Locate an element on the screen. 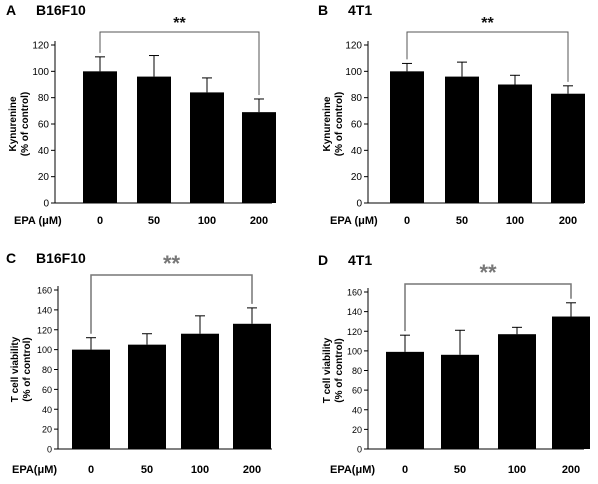 This screenshot has height=484, width=598. panel-letter: C is located at coordinates (11, 258).